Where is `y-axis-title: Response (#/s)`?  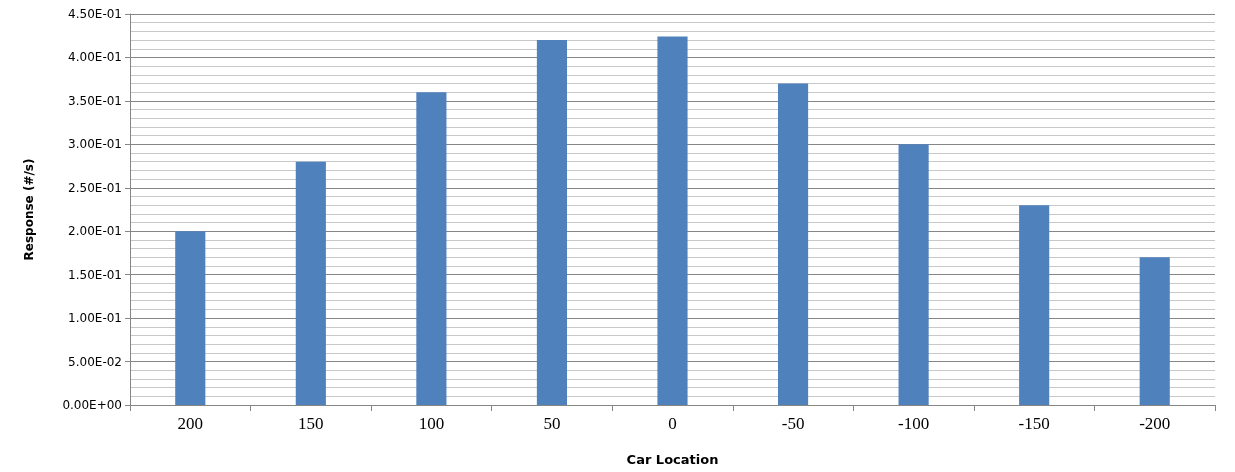 y-axis-title: Response (#/s) is located at coordinates (29, 209).